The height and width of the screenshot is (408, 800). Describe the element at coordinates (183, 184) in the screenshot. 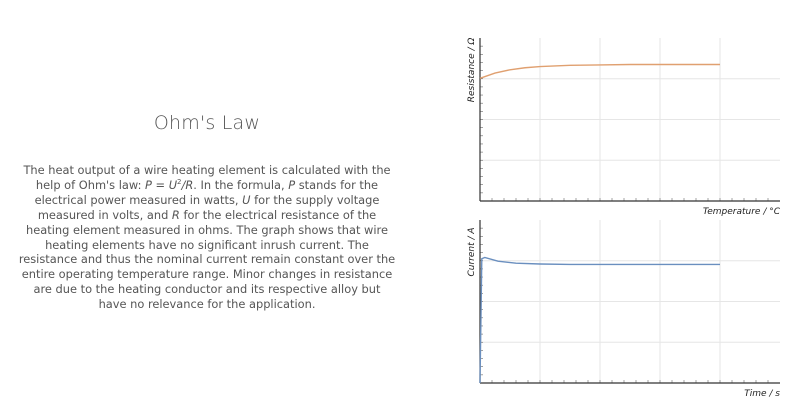

I see `formula-slash: /` at that location.